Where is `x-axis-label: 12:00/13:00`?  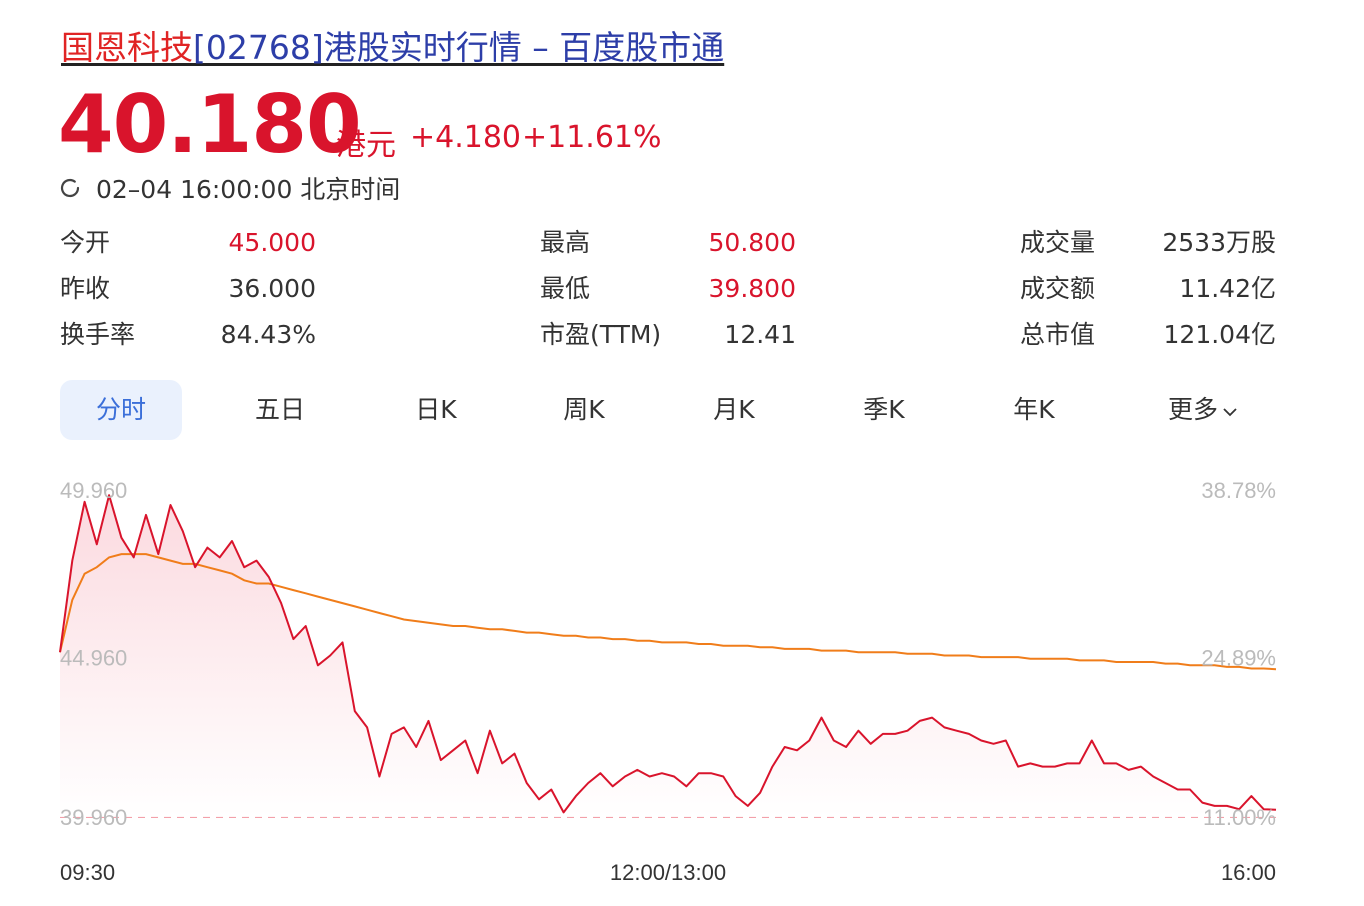 x-axis-label: 12:00/13:00 is located at coordinates (668, 872).